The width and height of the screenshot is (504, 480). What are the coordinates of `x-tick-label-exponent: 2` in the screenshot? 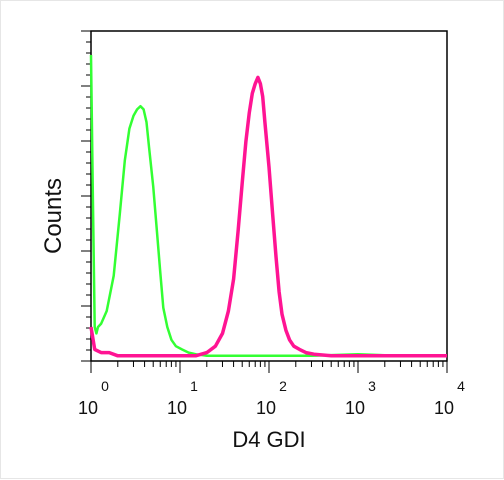 It's located at (283, 386).